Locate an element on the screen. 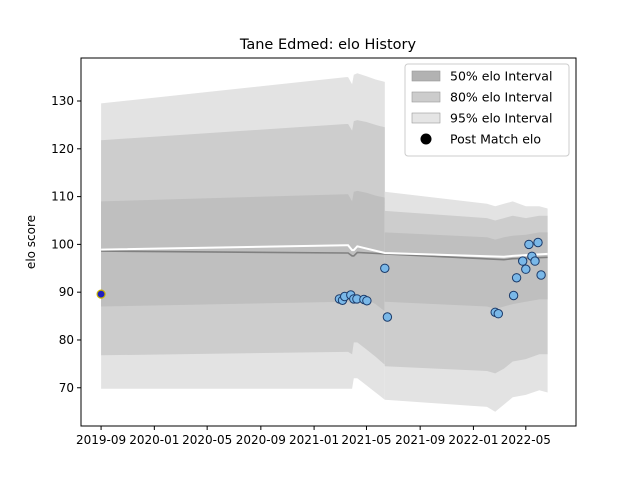 This screenshot has height=480, width=640. x-tick-label: 2020-05 is located at coordinates (207, 440).